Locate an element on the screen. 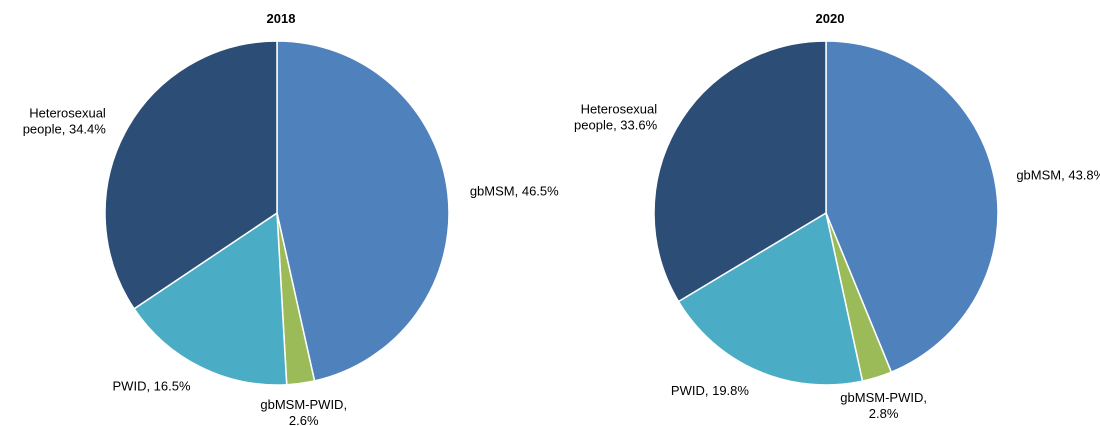 The height and width of the screenshot is (426, 1100). data-label: gbMSM, 43.8% is located at coordinates (1058, 174).